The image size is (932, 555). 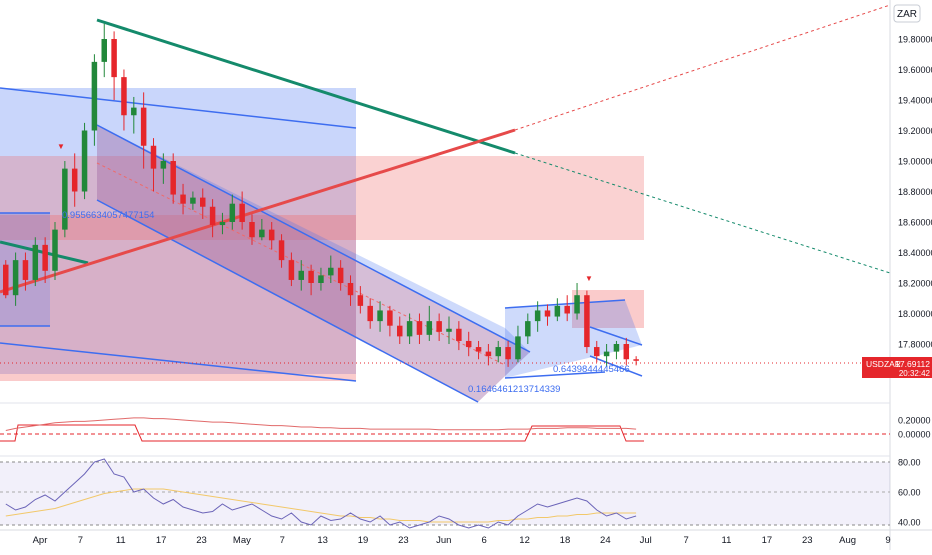 I want to click on price-tick-label: 18.60000, so click(x=915, y=223).